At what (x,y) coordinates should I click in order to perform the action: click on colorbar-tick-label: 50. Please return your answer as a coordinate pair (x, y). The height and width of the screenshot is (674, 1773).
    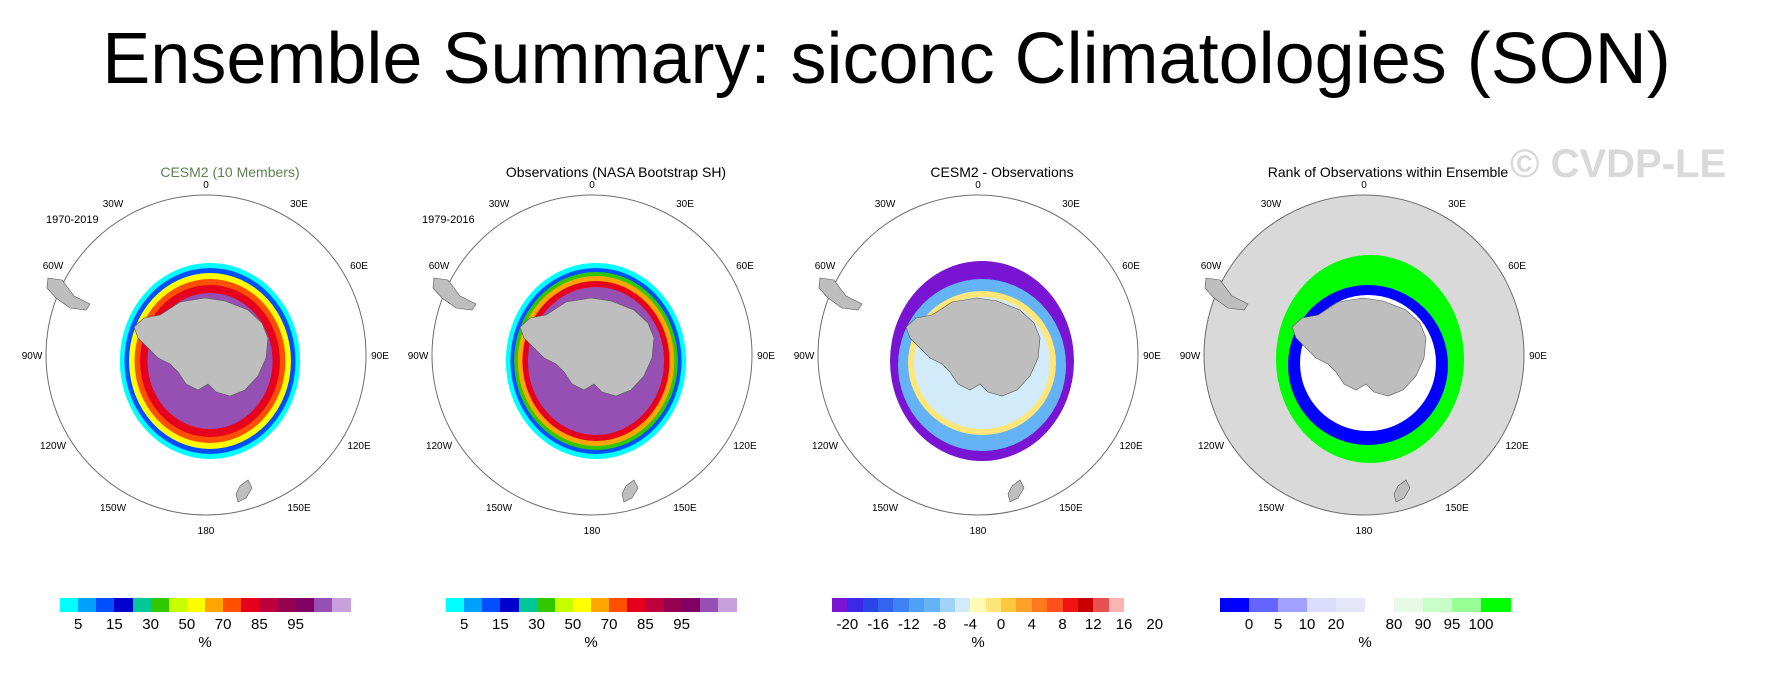
    Looking at the image, I should click on (573, 624).